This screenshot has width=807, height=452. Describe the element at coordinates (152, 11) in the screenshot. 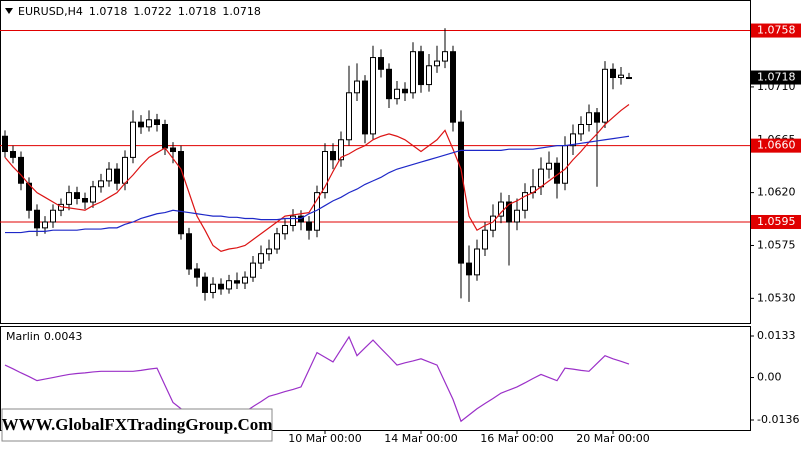

I see `title-high: 1.0722` at that location.